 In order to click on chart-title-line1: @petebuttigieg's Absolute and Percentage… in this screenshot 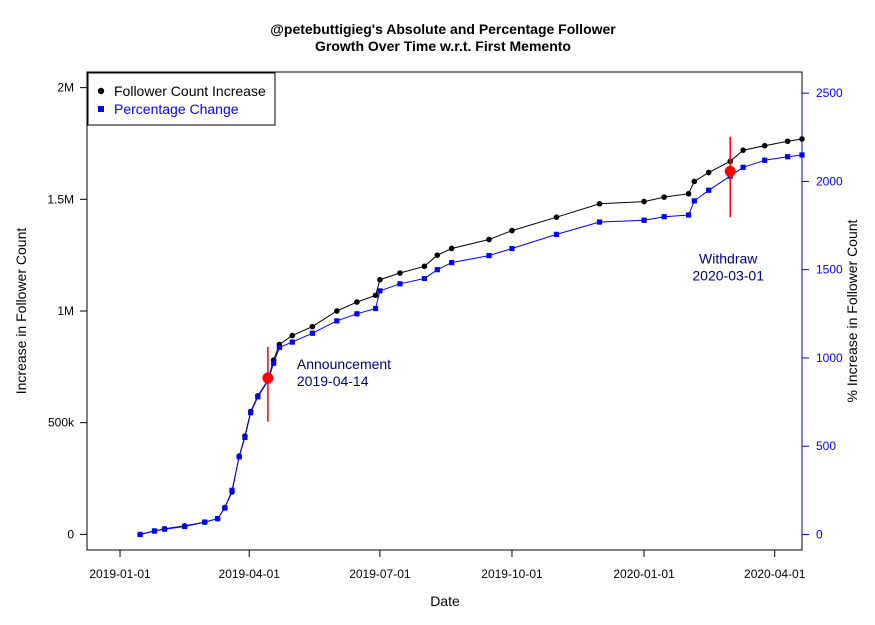, I will do `click(443, 29)`.